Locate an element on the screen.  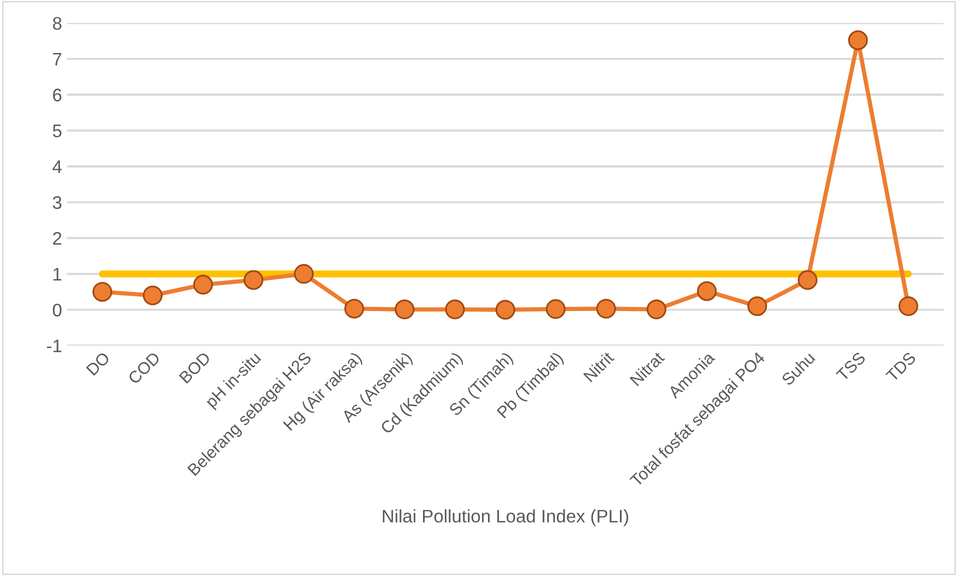
y-tick-label: 7 is located at coordinates (57, 59).